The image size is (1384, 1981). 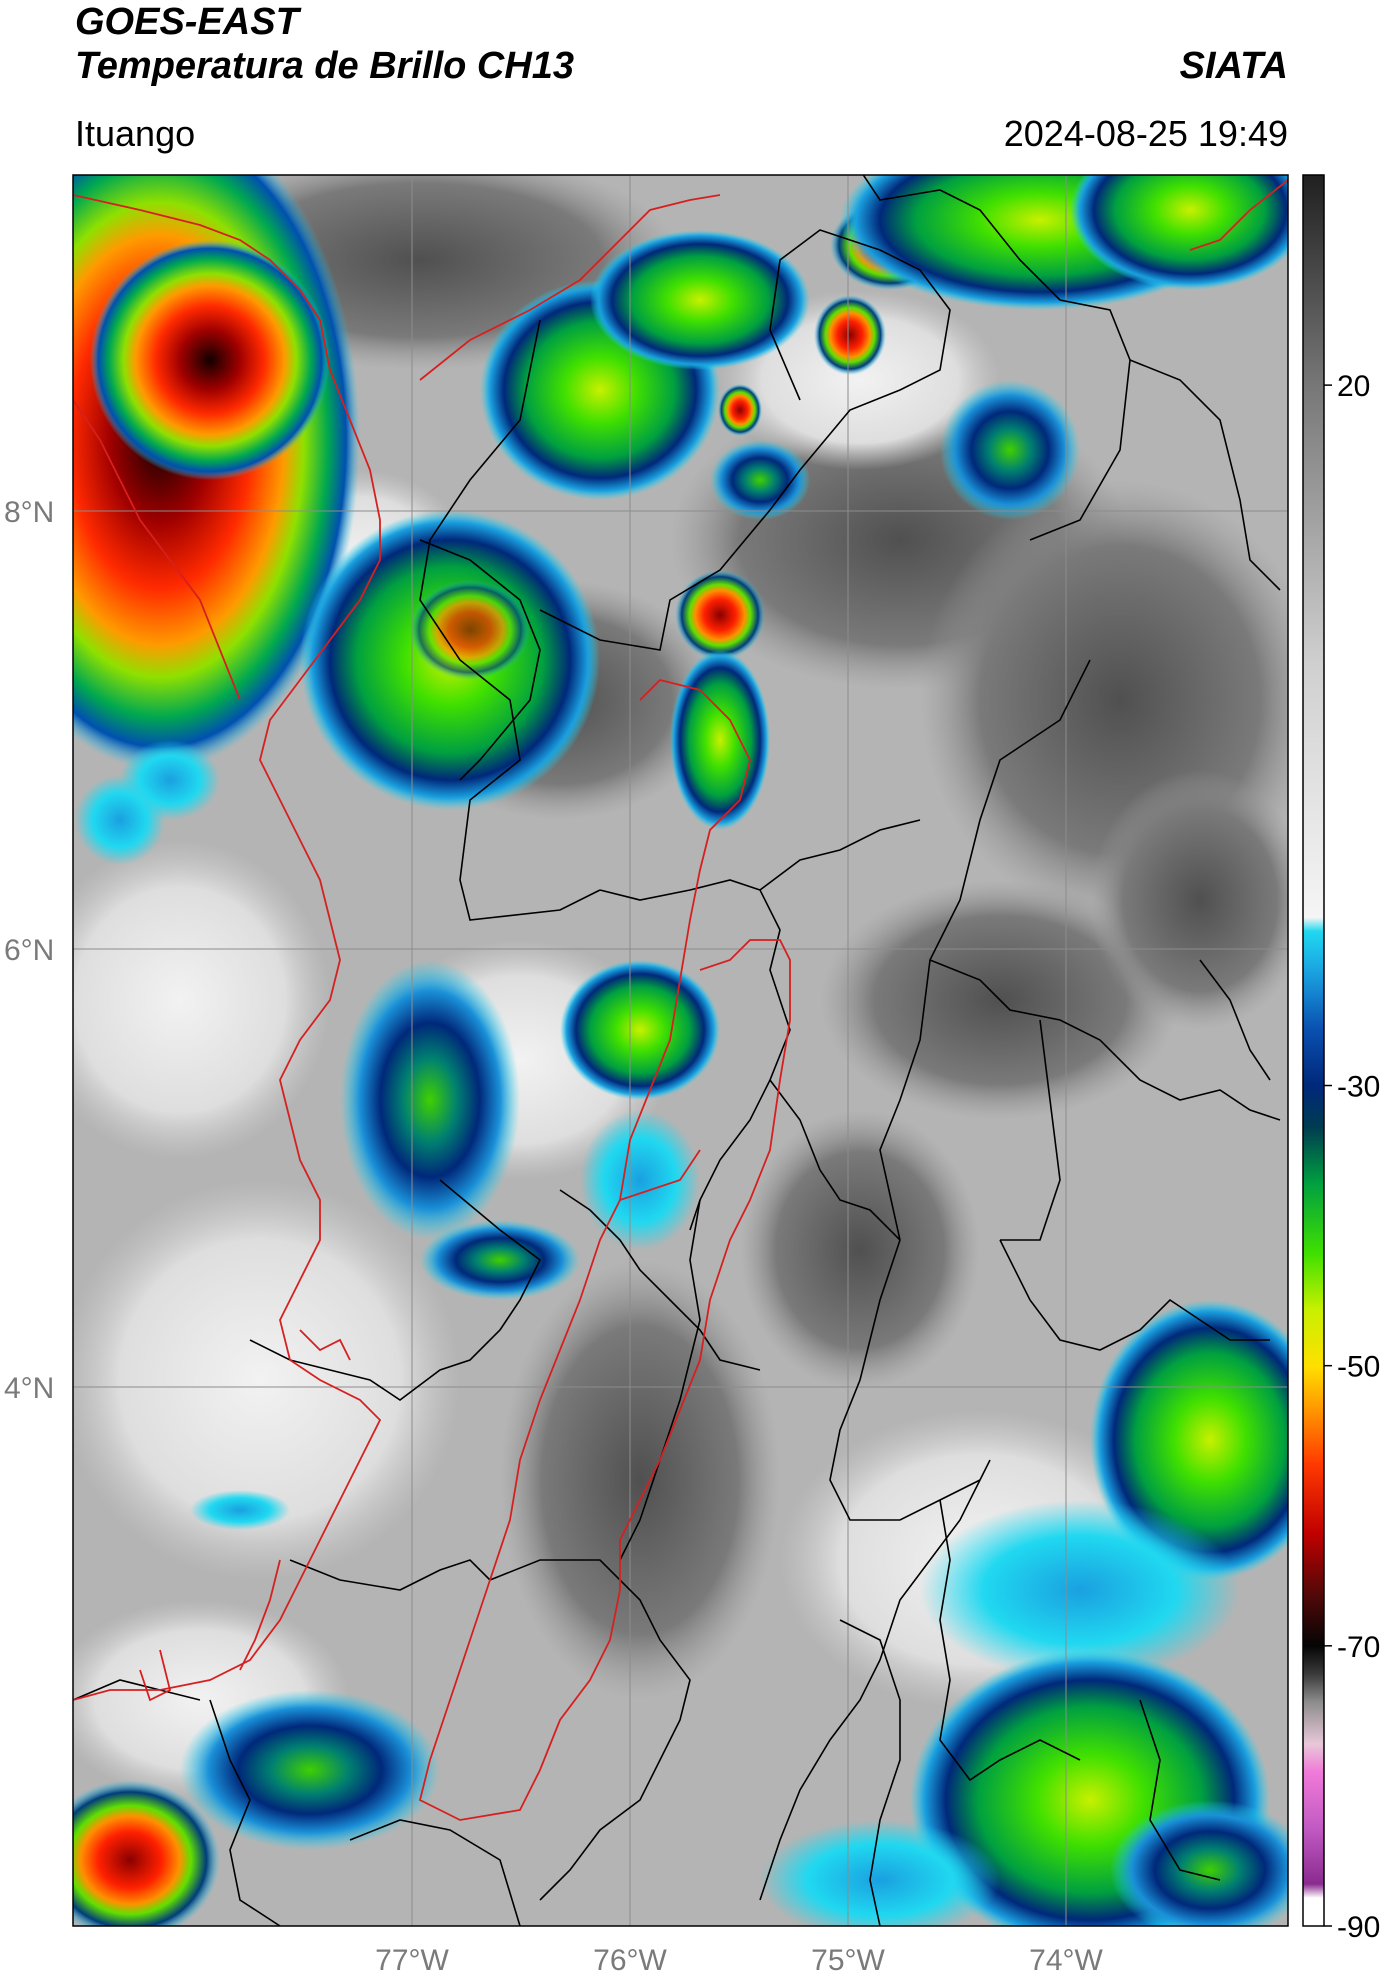 I want to click on satellite-title: GOES-EAST, so click(x=187, y=22).